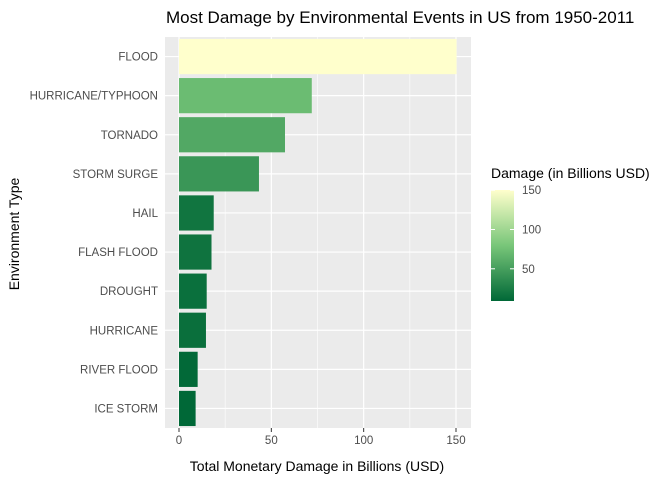 Image resolution: width=672 pixels, height=480 pixels. I want to click on bar-hurricane-typhoon, so click(245, 96).